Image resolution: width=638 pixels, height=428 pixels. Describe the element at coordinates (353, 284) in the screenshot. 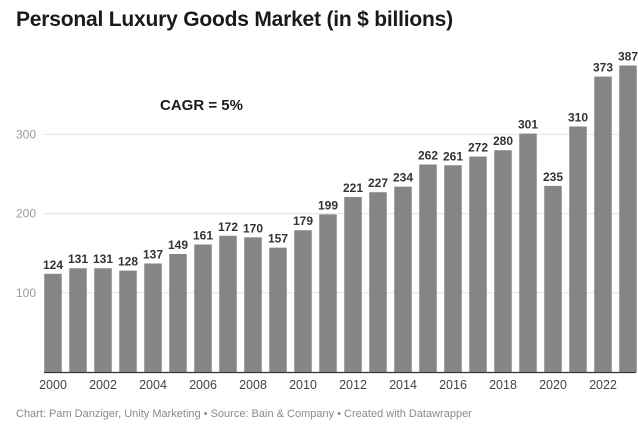

I see `bar-2012` at that location.